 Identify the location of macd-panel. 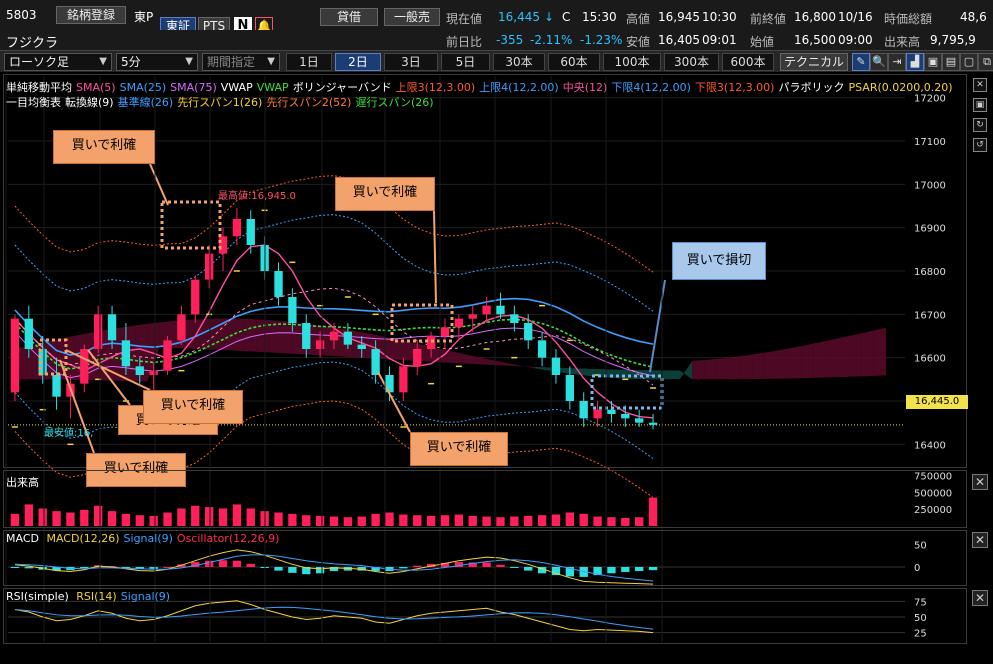
(485, 558).